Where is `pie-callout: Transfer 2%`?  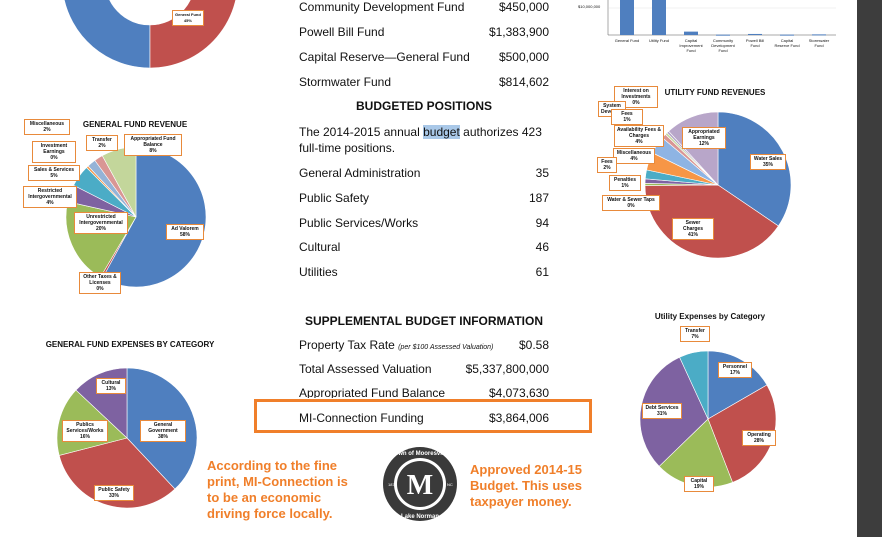
pie-callout: Transfer 2% is located at coordinates (102, 143).